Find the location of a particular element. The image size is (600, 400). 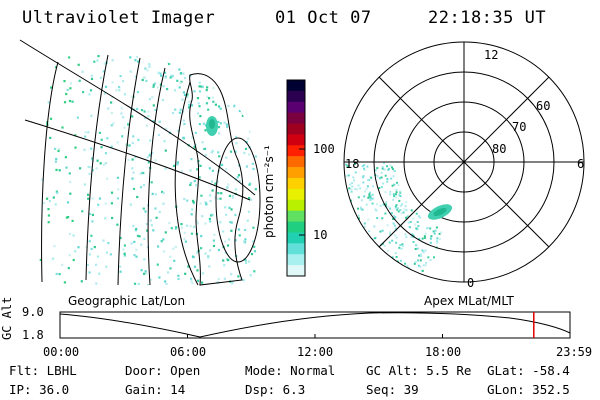

mlt-label-18: 18 is located at coordinates (352, 164).